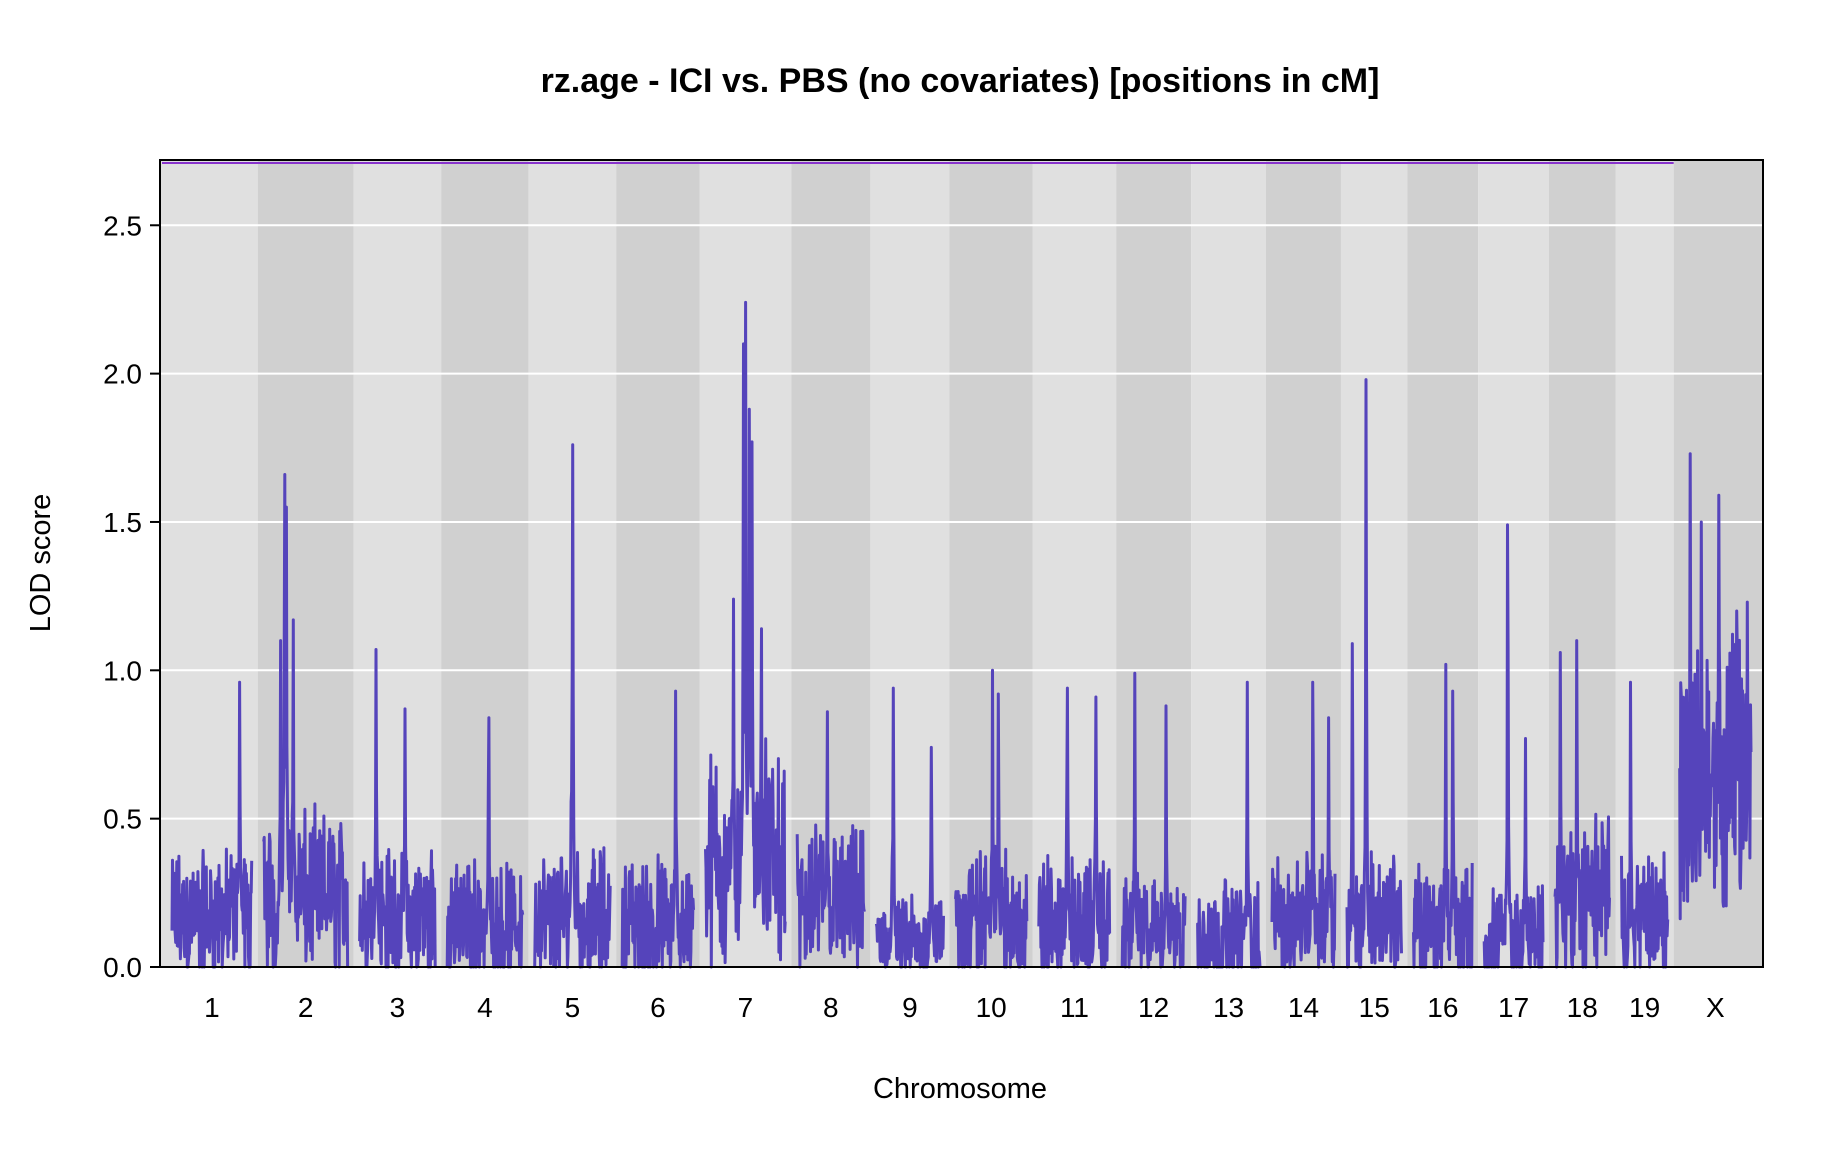  What do you see at coordinates (991, 1007) in the screenshot?
I see `x-tick-label-10: 10` at bounding box center [991, 1007].